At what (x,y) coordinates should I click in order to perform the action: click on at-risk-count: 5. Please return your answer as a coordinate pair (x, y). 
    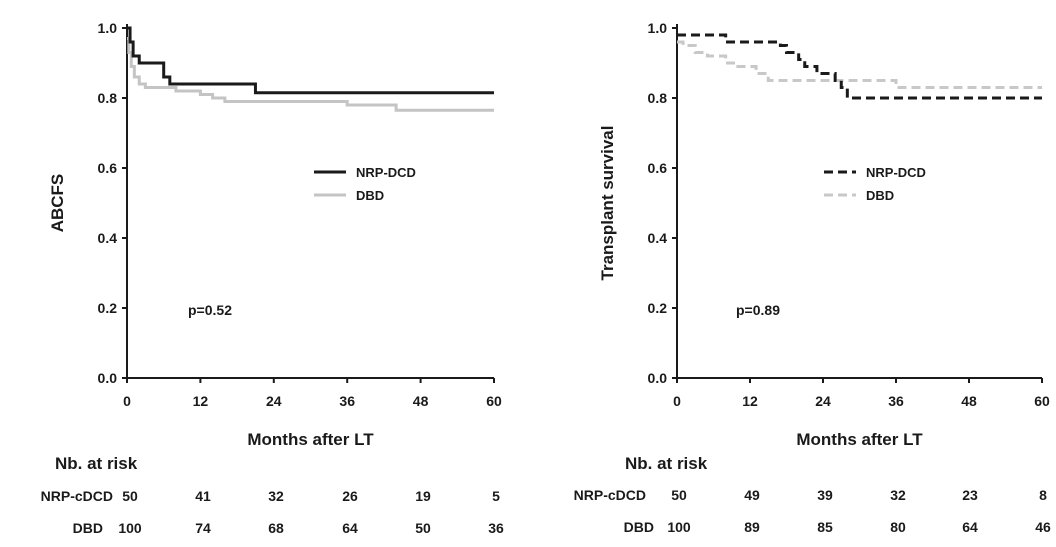
    Looking at the image, I should click on (496, 496).